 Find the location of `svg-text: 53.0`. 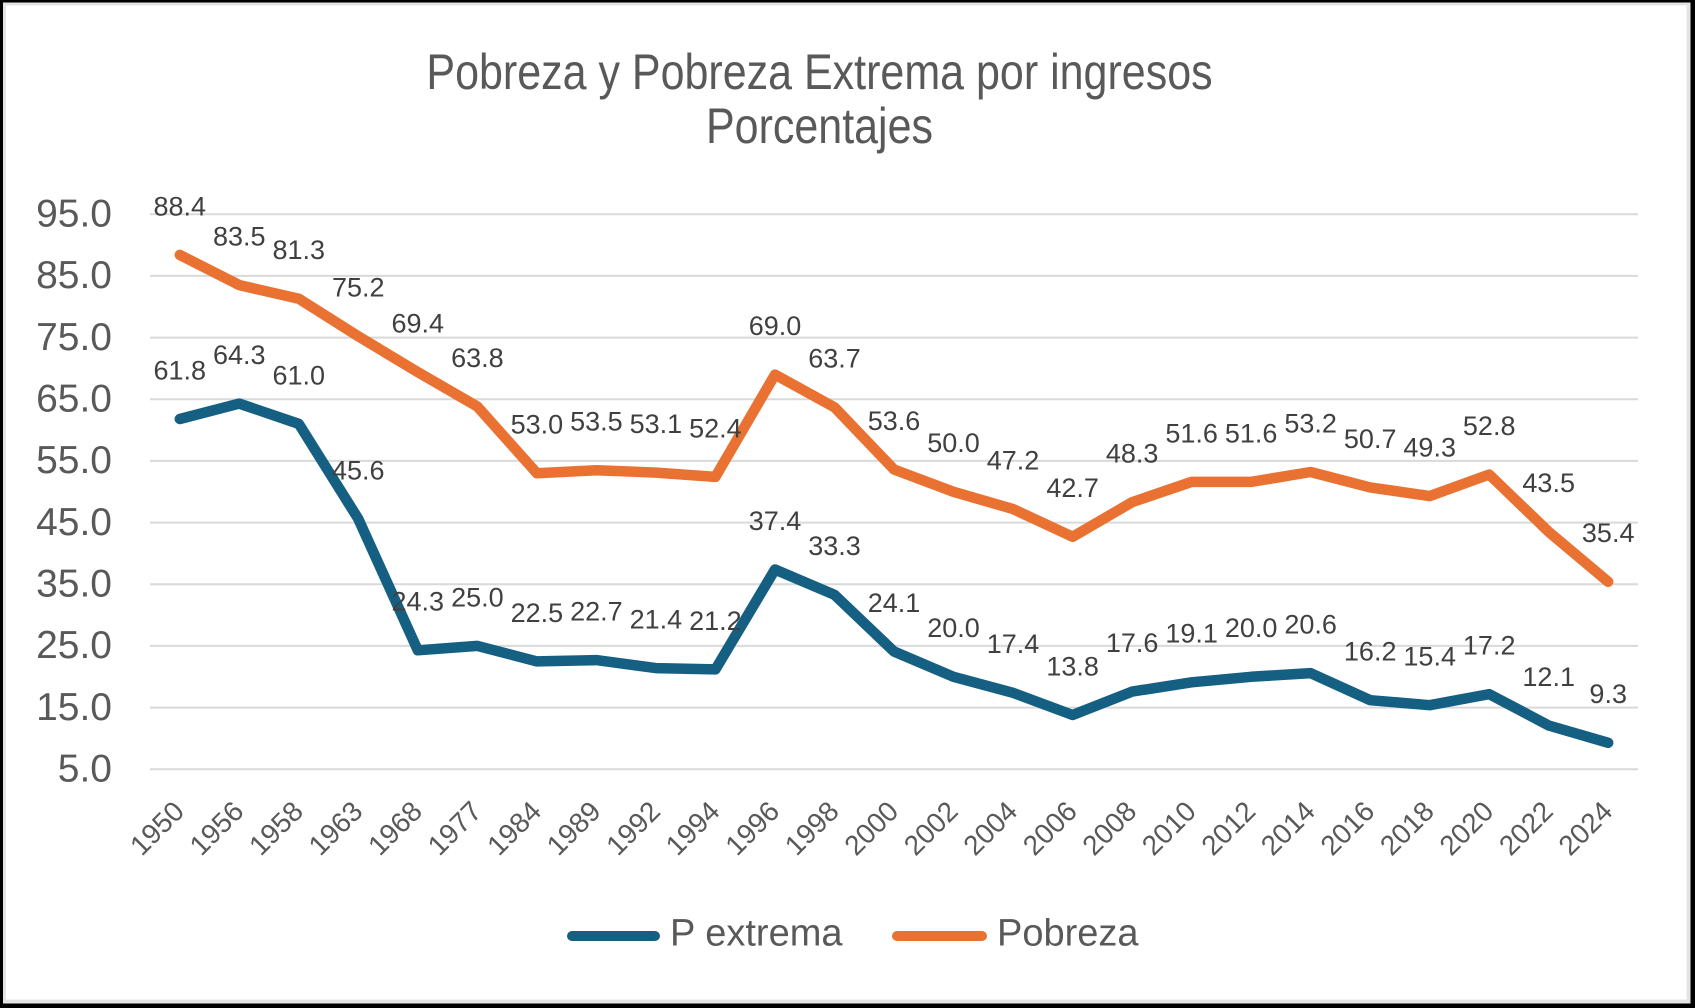

svg-text: 53.0 is located at coordinates (537, 425).